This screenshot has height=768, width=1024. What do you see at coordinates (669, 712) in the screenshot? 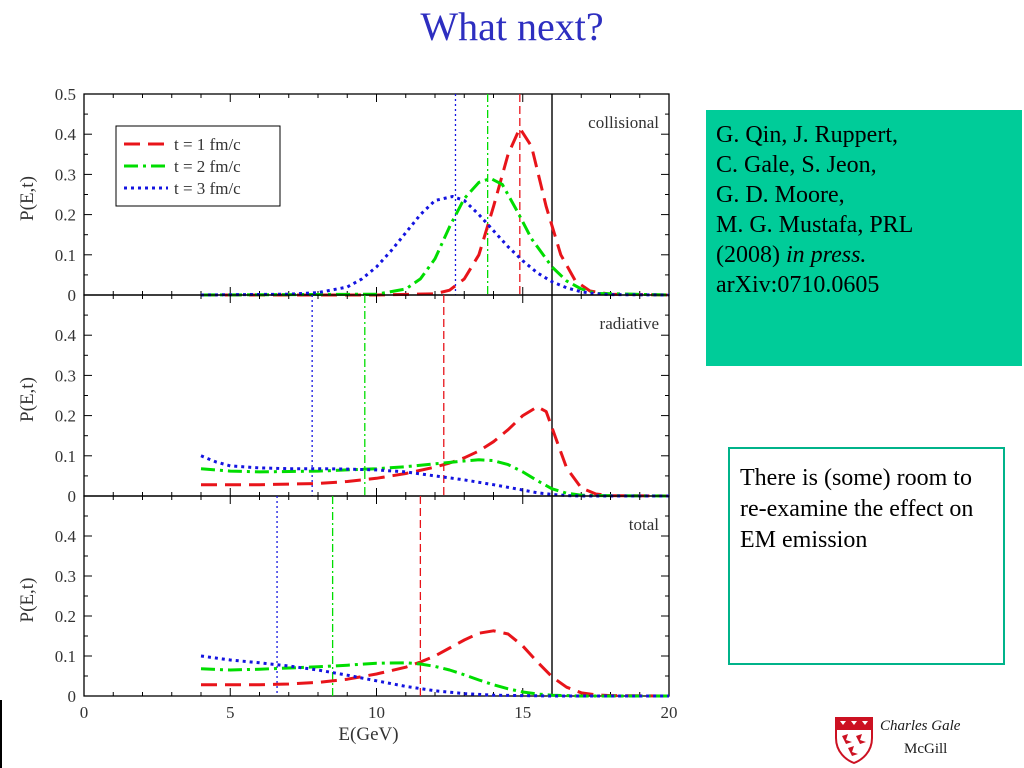
I see `x-tick-label: 20` at bounding box center [669, 712].